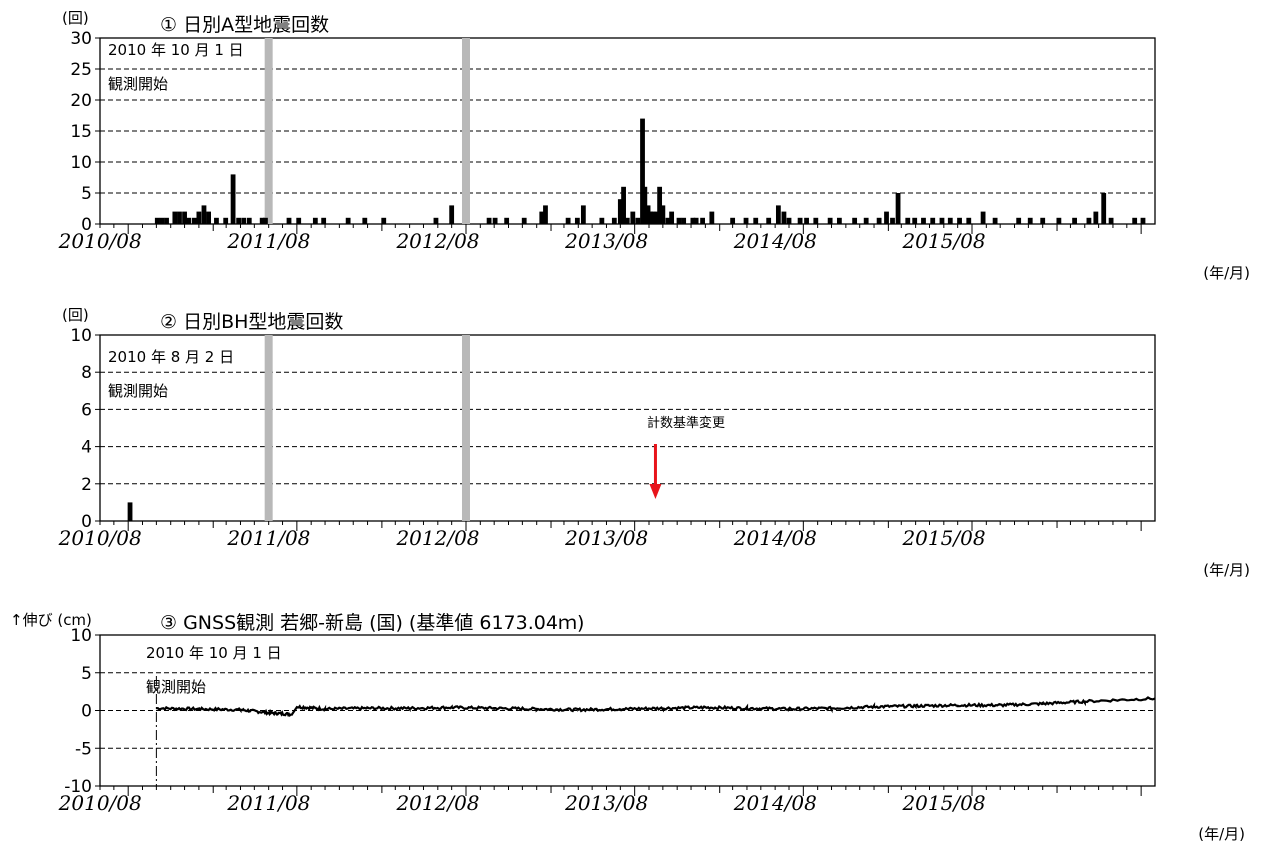  What do you see at coordinates (86, 373) in the screenshot?
I see `y-tick-label: 8` at bounding box center [86, 373].